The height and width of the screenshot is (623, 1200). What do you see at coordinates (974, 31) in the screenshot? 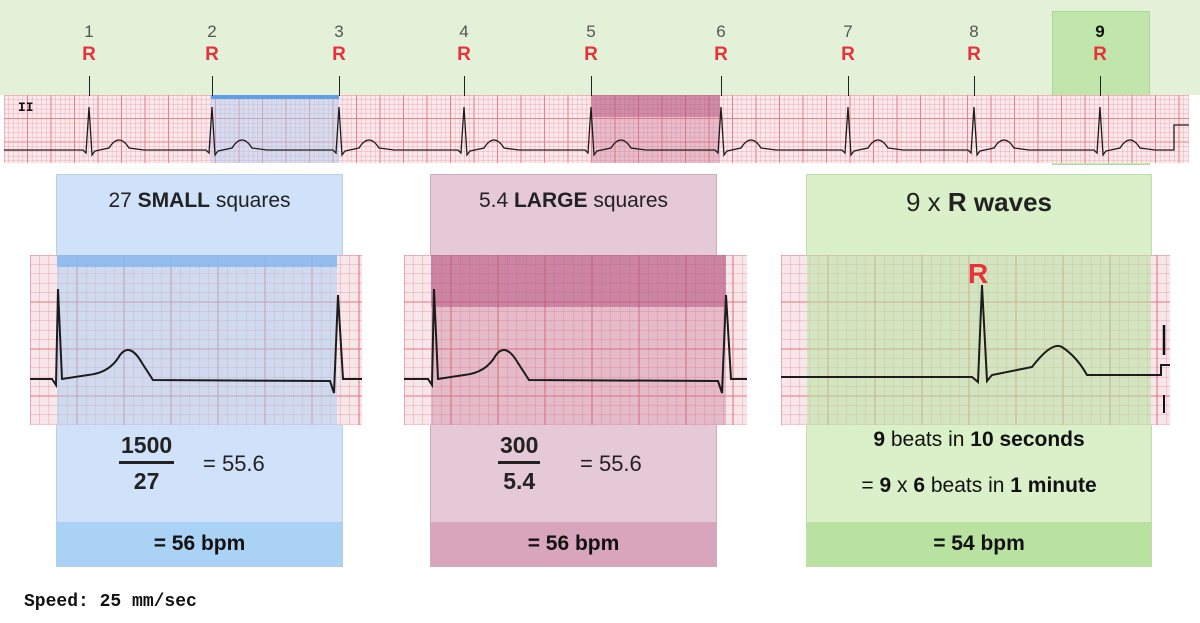
I see `beat-number: 8` at bounding box center [974, 31].